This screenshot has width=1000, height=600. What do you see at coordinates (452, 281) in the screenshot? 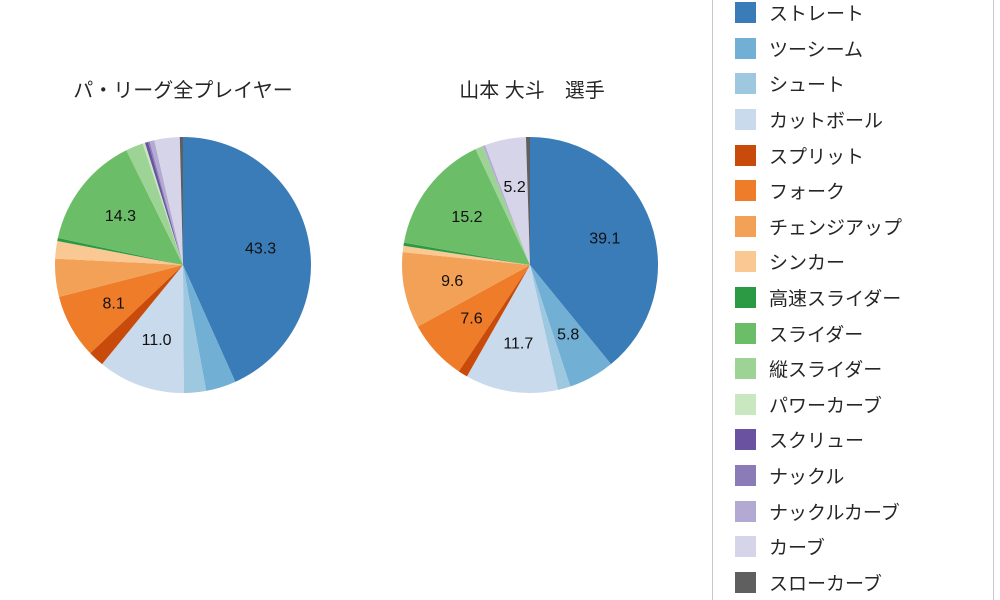
I see `pie-slice-value-label: 9.6` at bounding box center [452, 281].